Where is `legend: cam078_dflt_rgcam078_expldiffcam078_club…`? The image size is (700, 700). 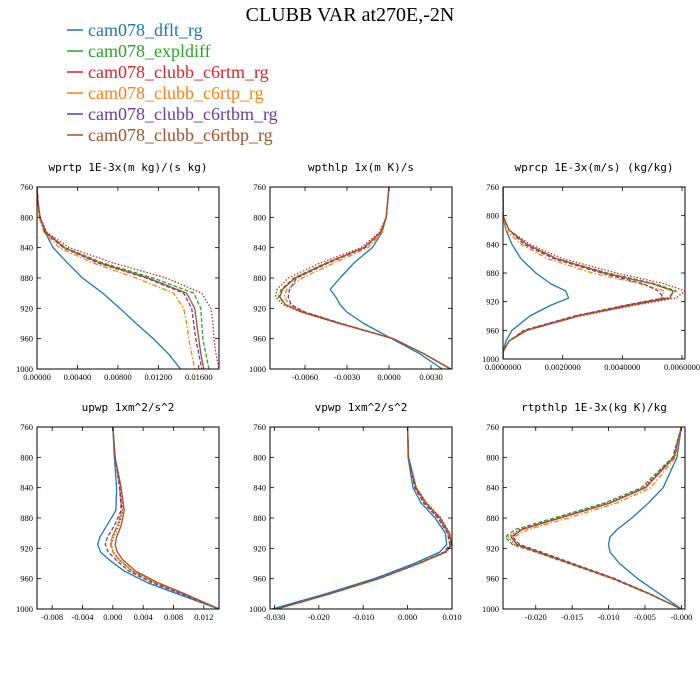 legend: cam078_dflt_rgcam078_expldiffcam078_club… is located at coordinates (172, 82).